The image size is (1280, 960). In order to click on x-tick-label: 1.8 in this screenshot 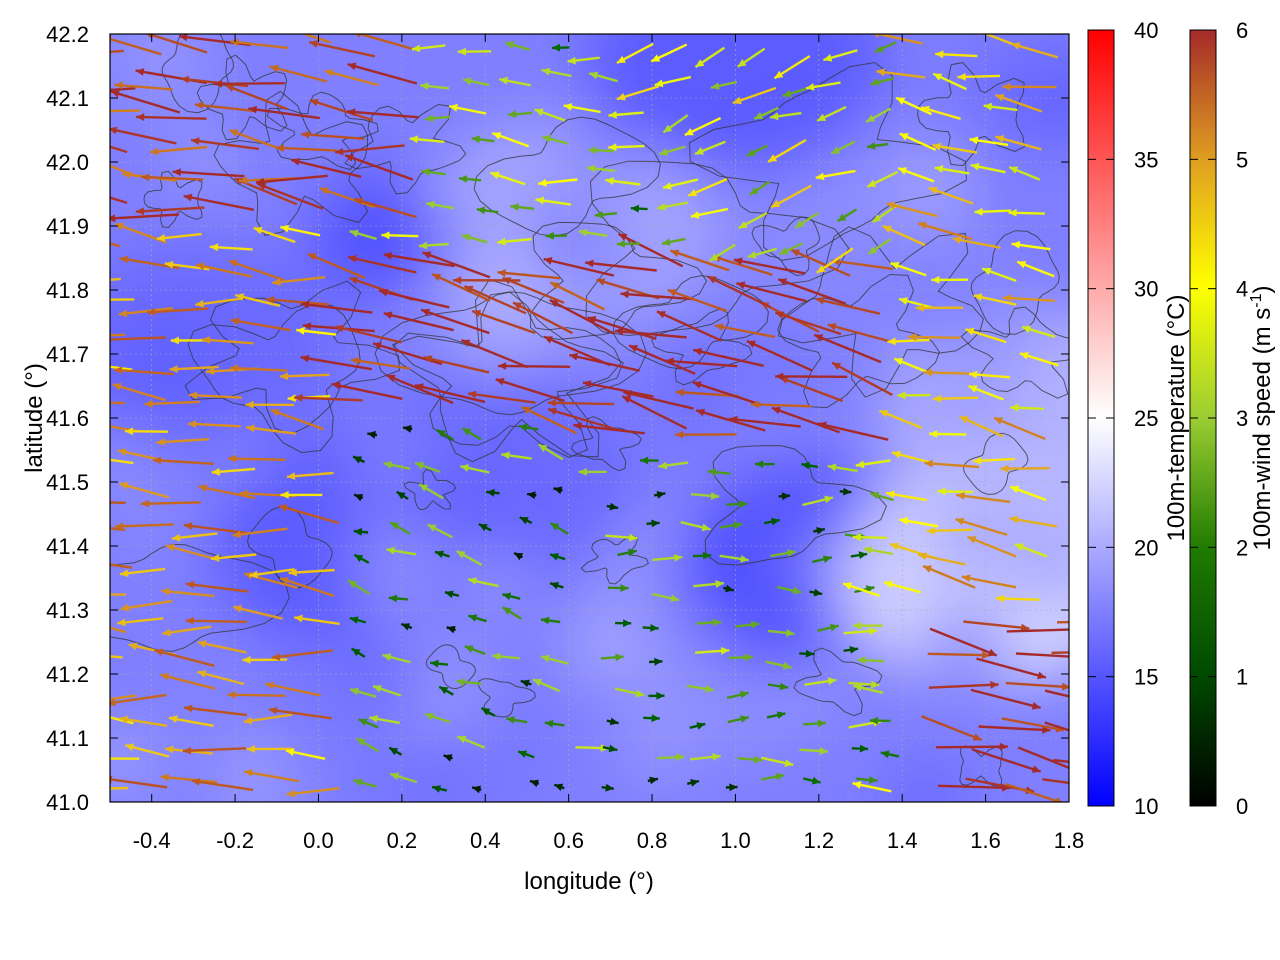, I will do `click(1069, 840)`.